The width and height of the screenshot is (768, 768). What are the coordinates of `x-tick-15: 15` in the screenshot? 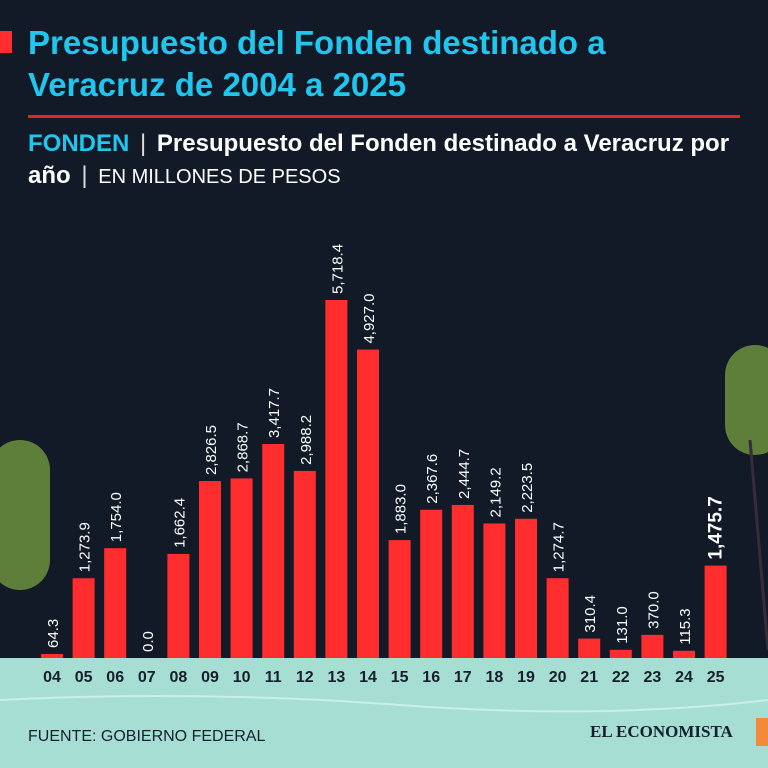 It's located at (400, 677).